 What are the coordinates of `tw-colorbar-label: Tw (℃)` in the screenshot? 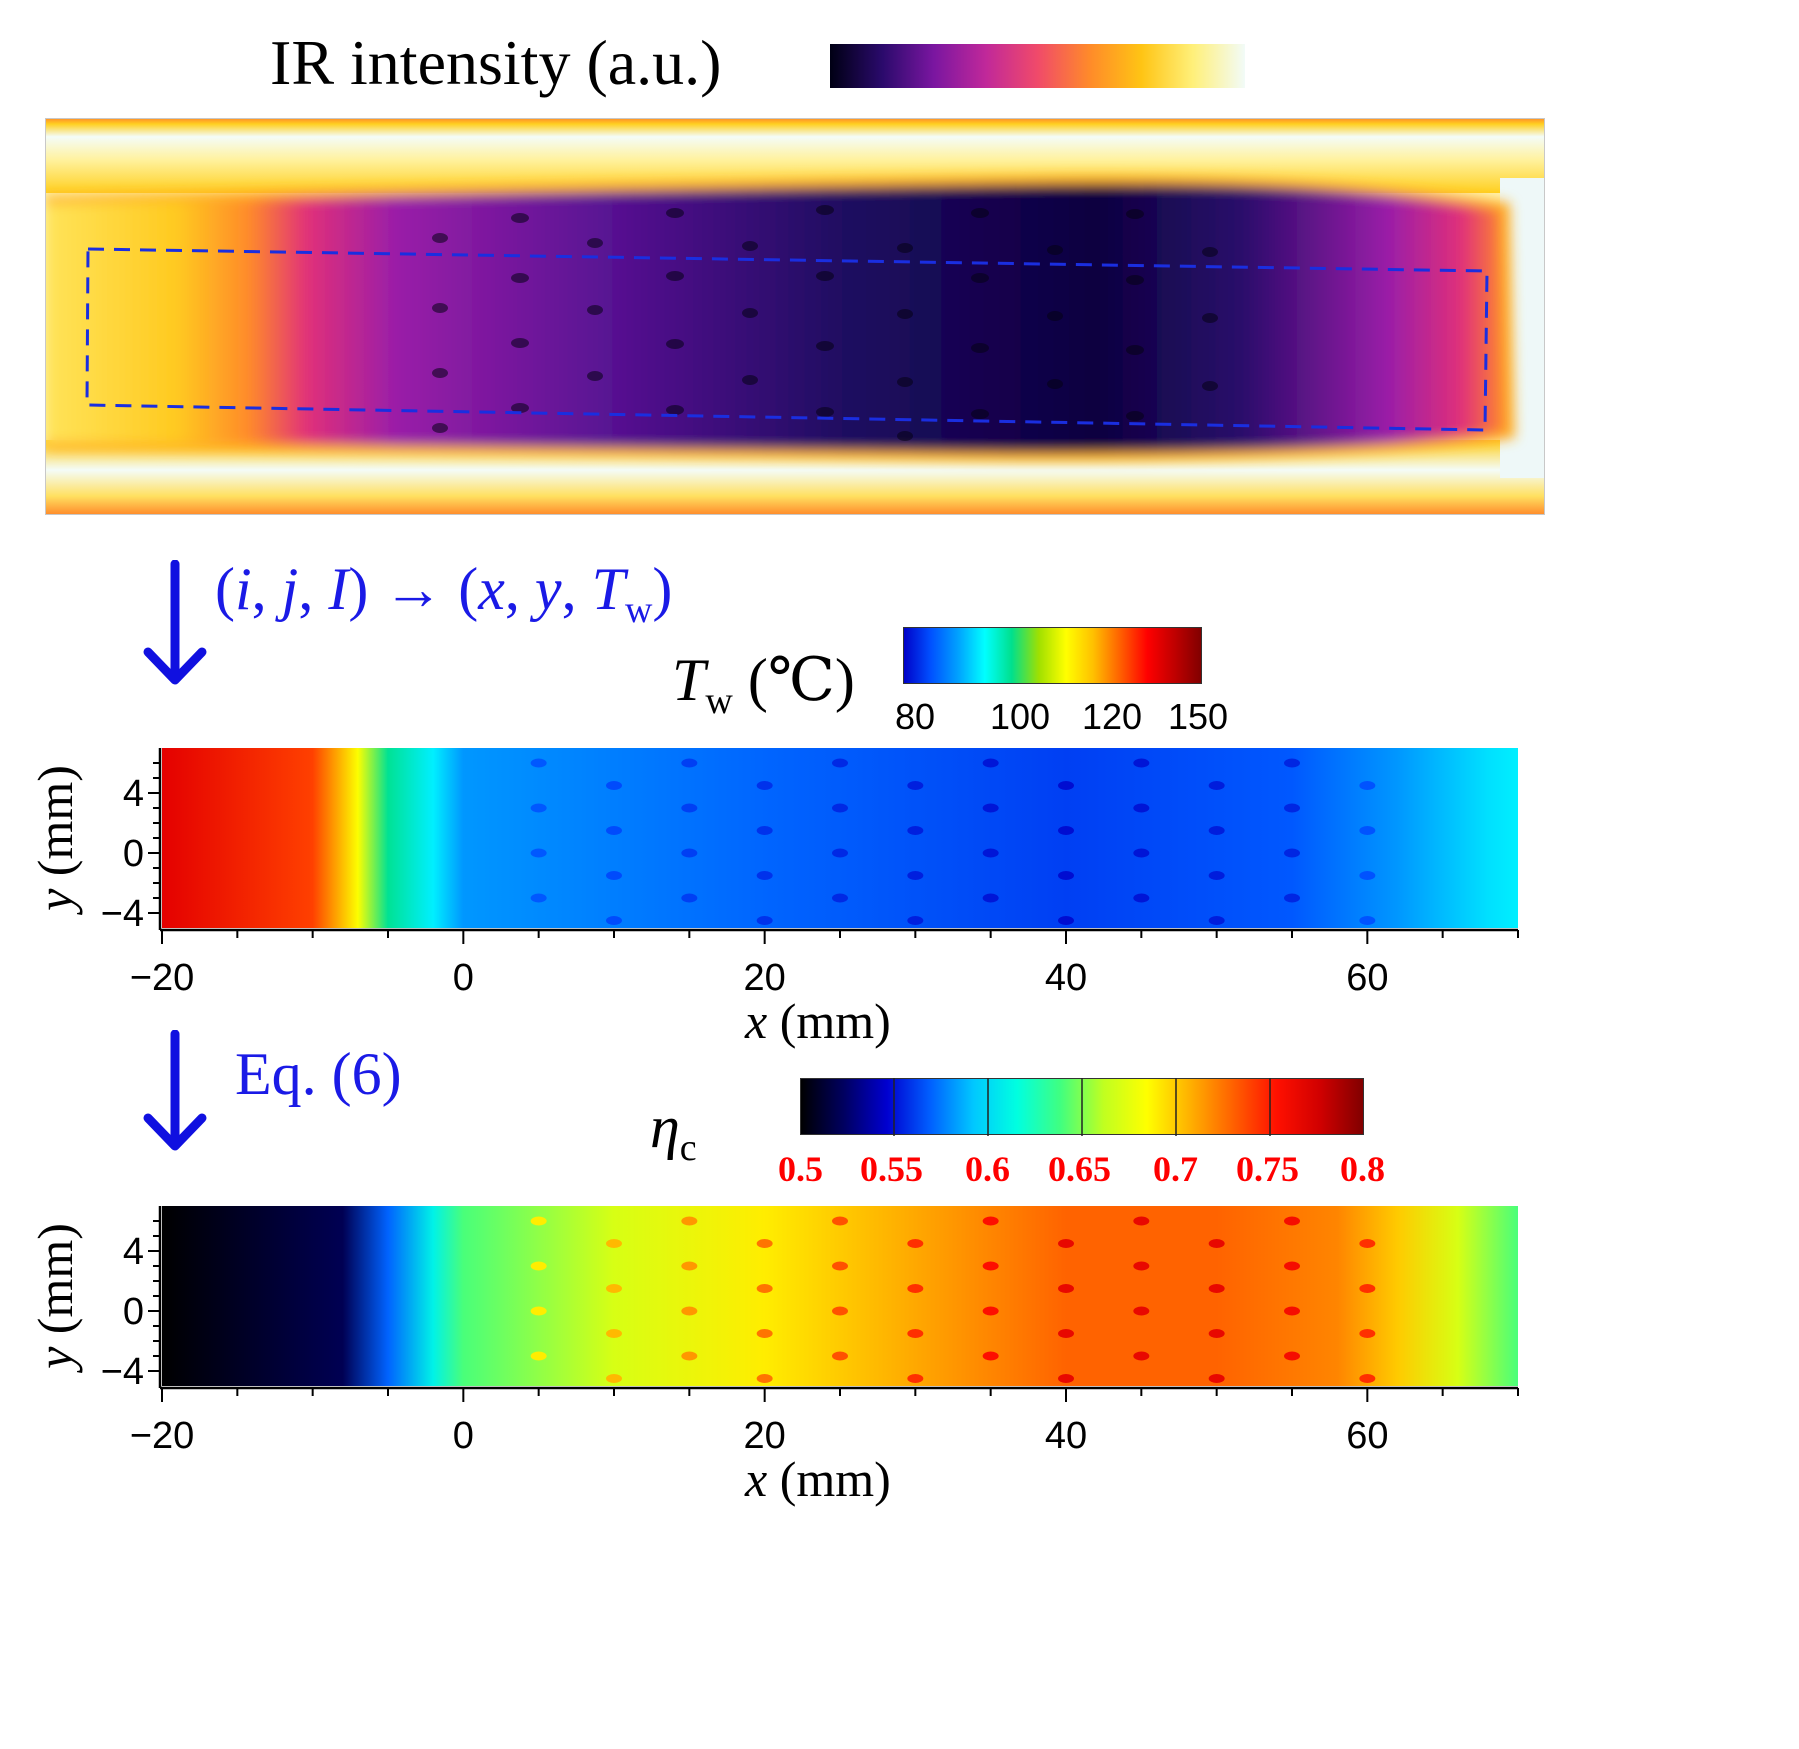 It's located at (763, 684).